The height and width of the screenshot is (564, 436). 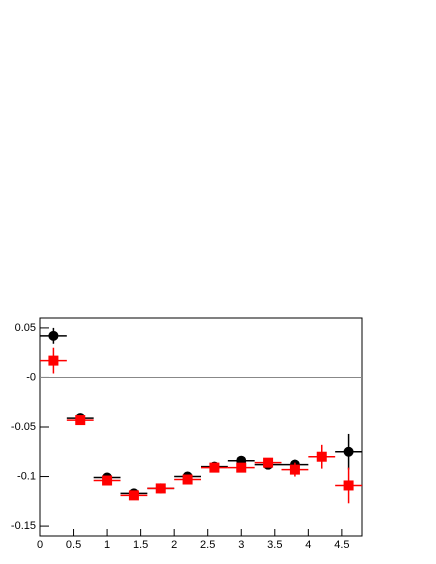 I want to click on x-tick-label: 1.5, so click(x=140, y=545).